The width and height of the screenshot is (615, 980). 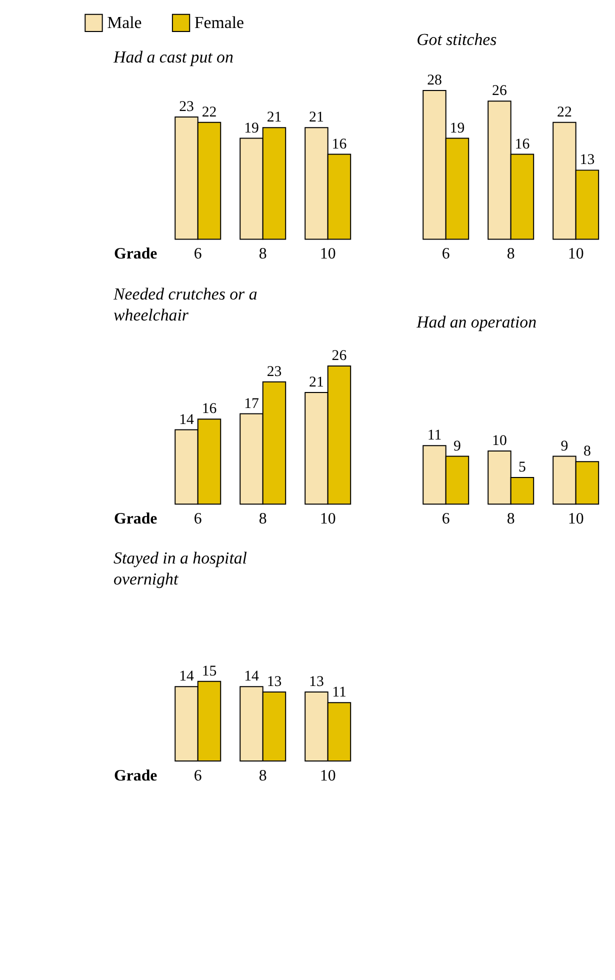 I want to click on chart-title: Got stitches, so click(x=457, y=39).